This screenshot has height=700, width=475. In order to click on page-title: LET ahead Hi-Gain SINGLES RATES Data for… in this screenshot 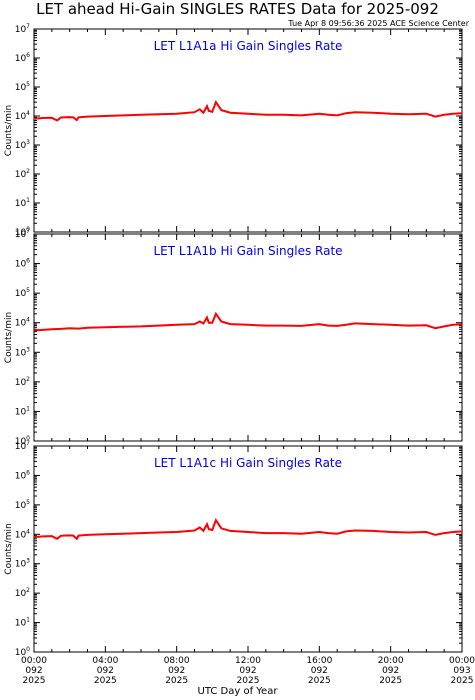, I will do `click(237, 9)`.